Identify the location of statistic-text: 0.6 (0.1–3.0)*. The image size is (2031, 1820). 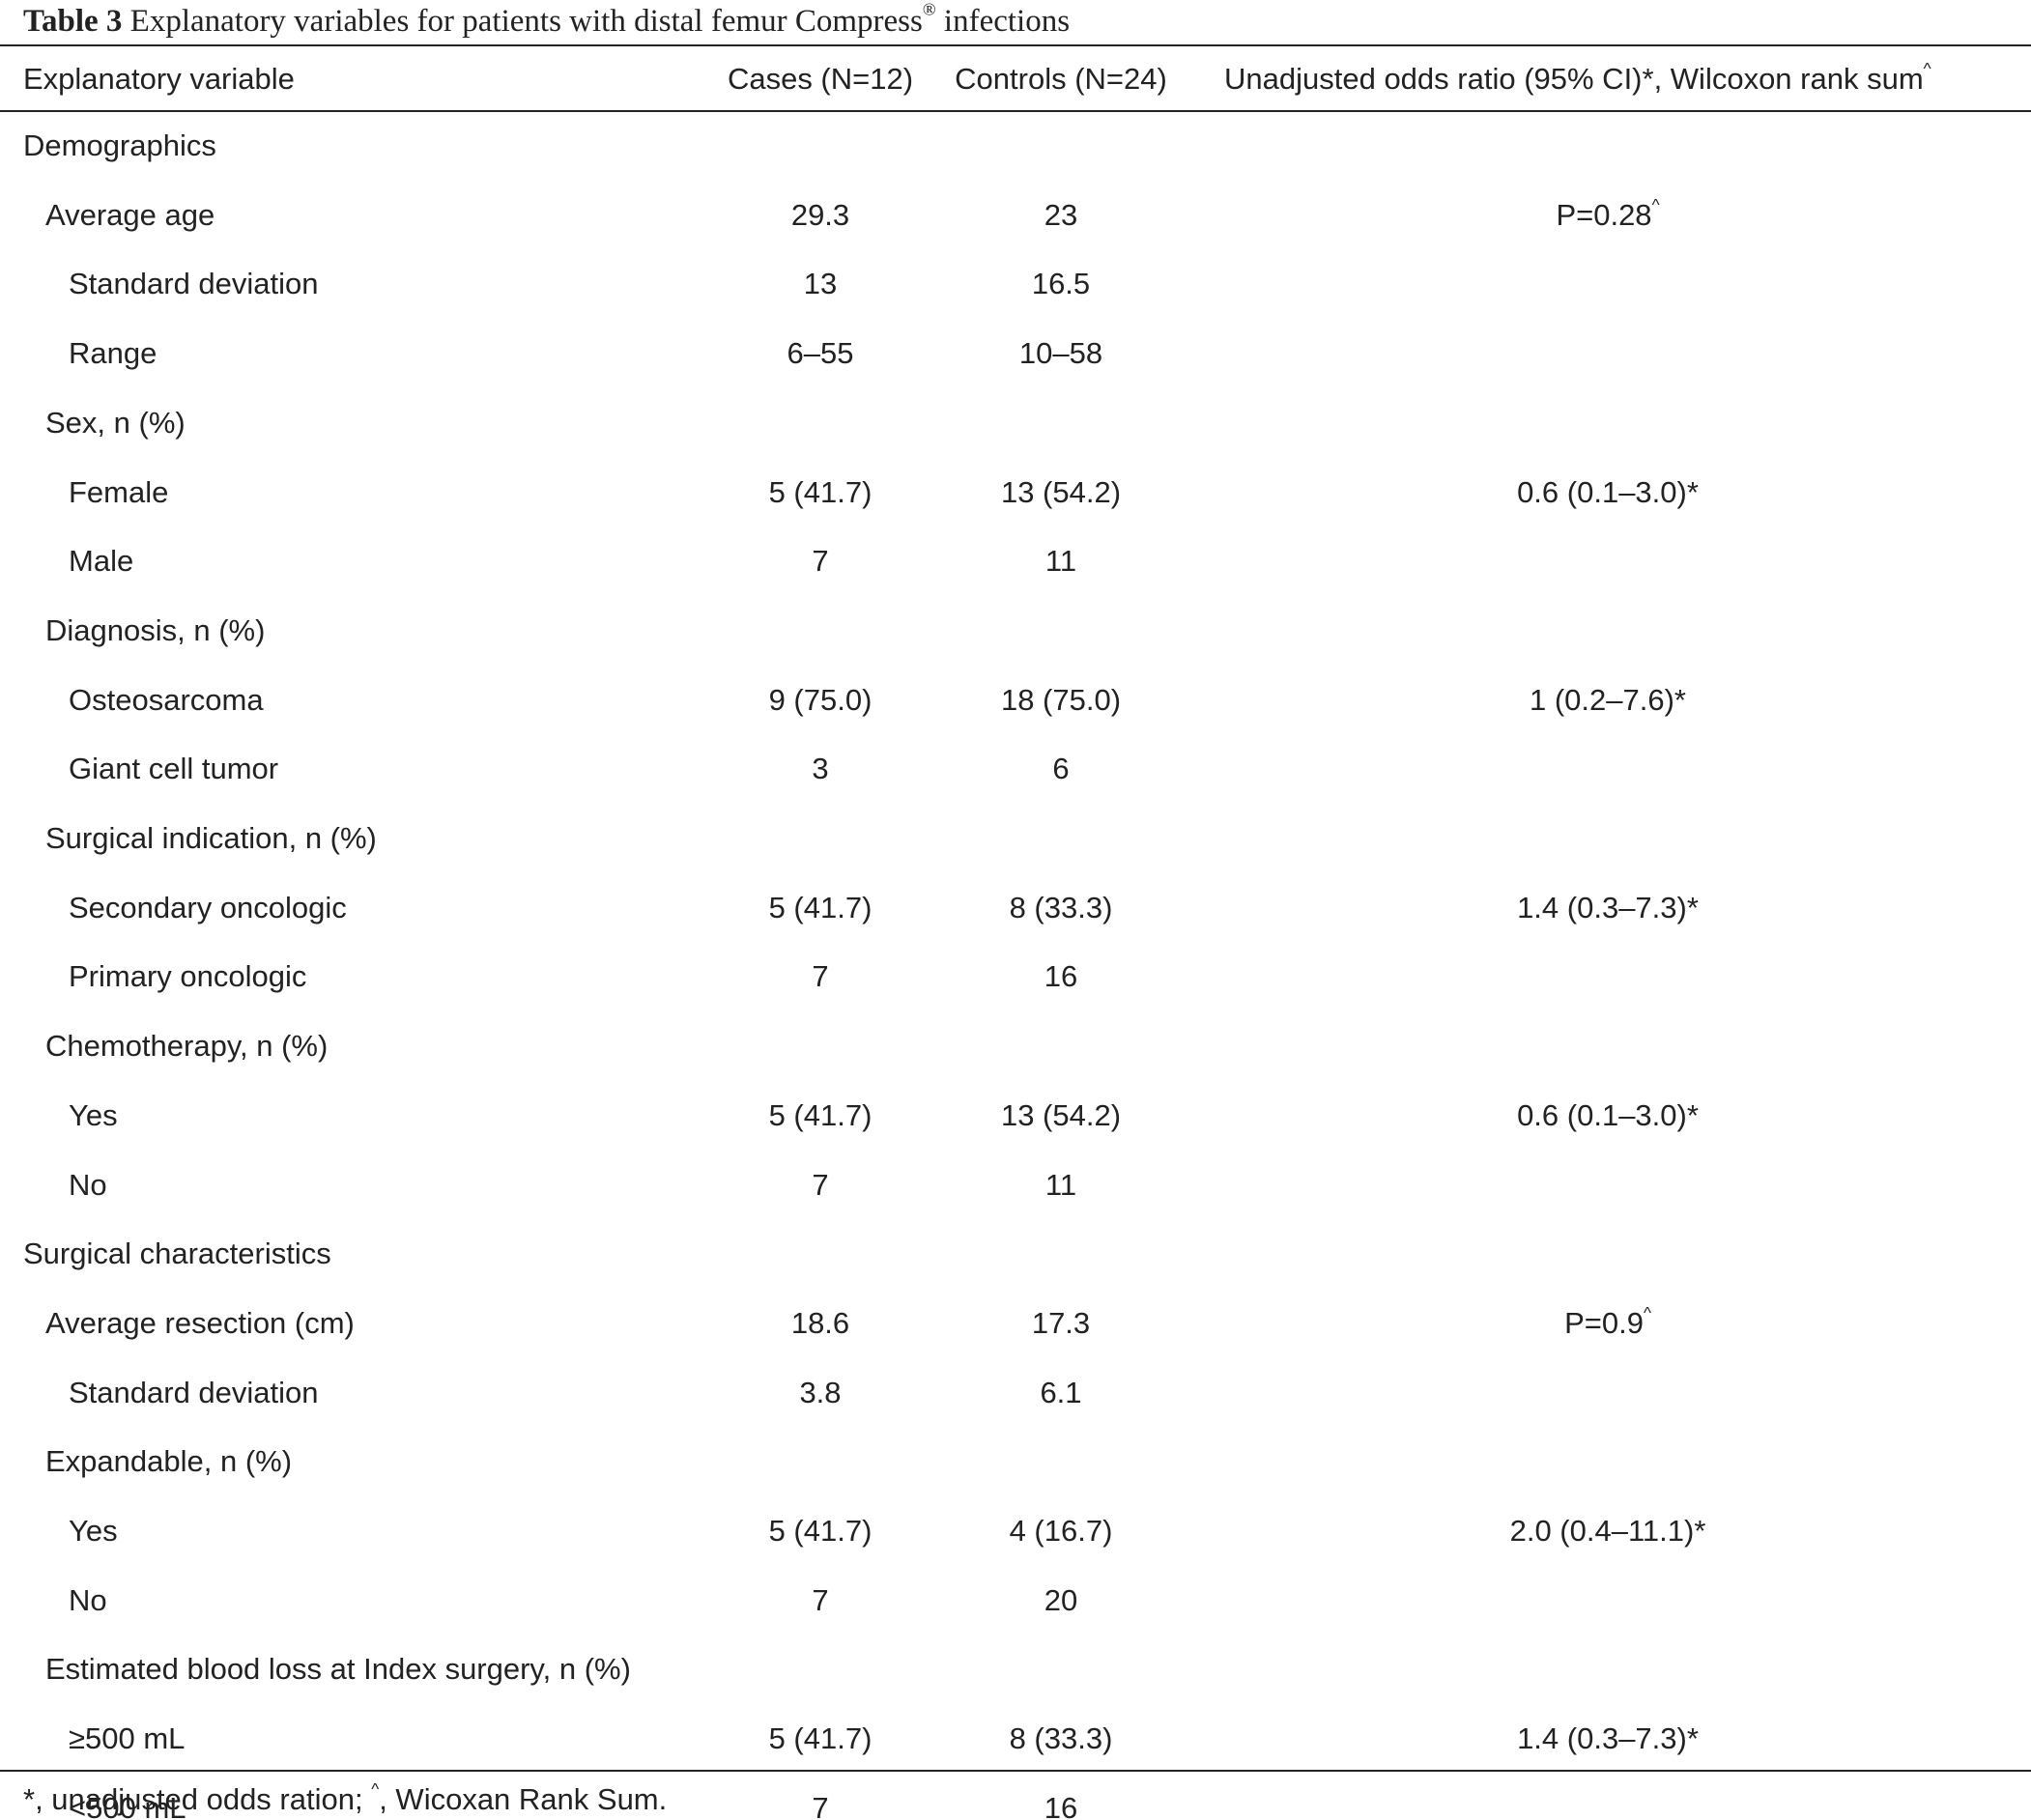
(1608, 1115).